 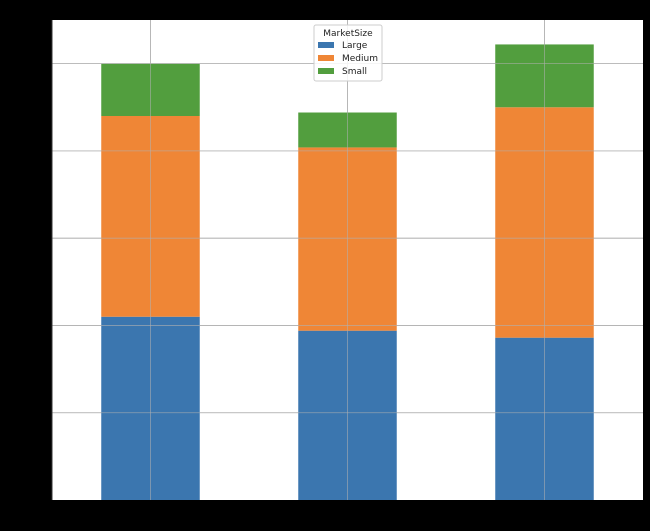 I want to click on legend-swatch-medium, so click(x=326, y=58).